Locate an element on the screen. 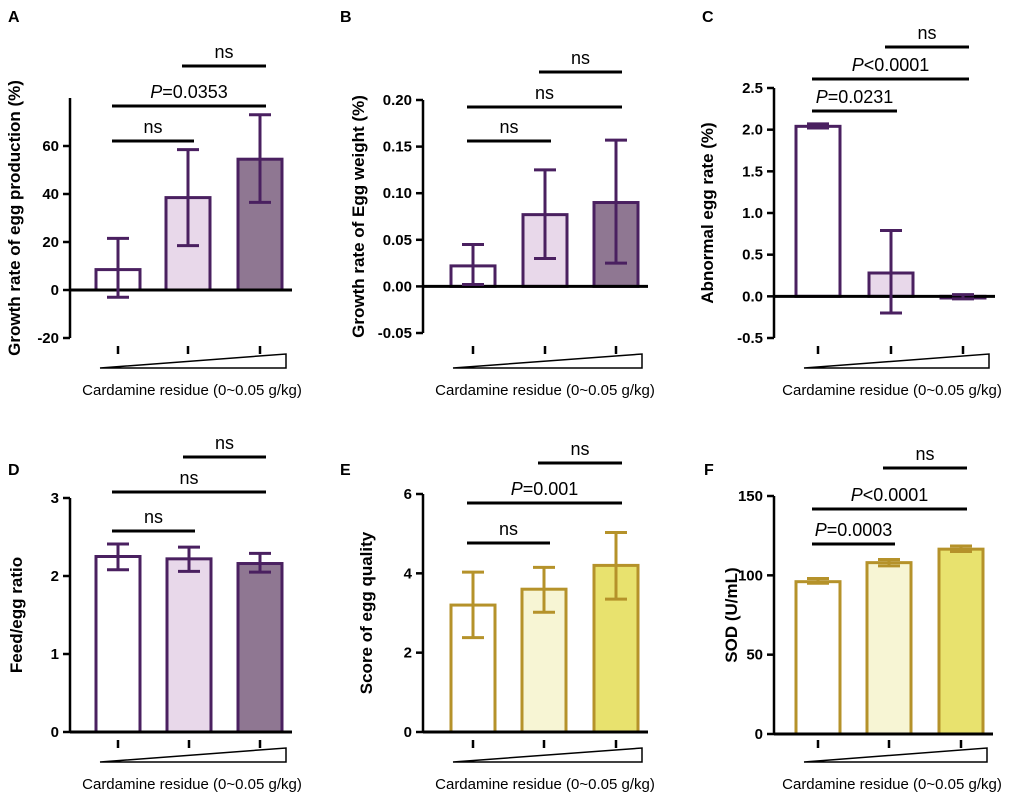  panel-label: D is located at coordinates (14, 470).